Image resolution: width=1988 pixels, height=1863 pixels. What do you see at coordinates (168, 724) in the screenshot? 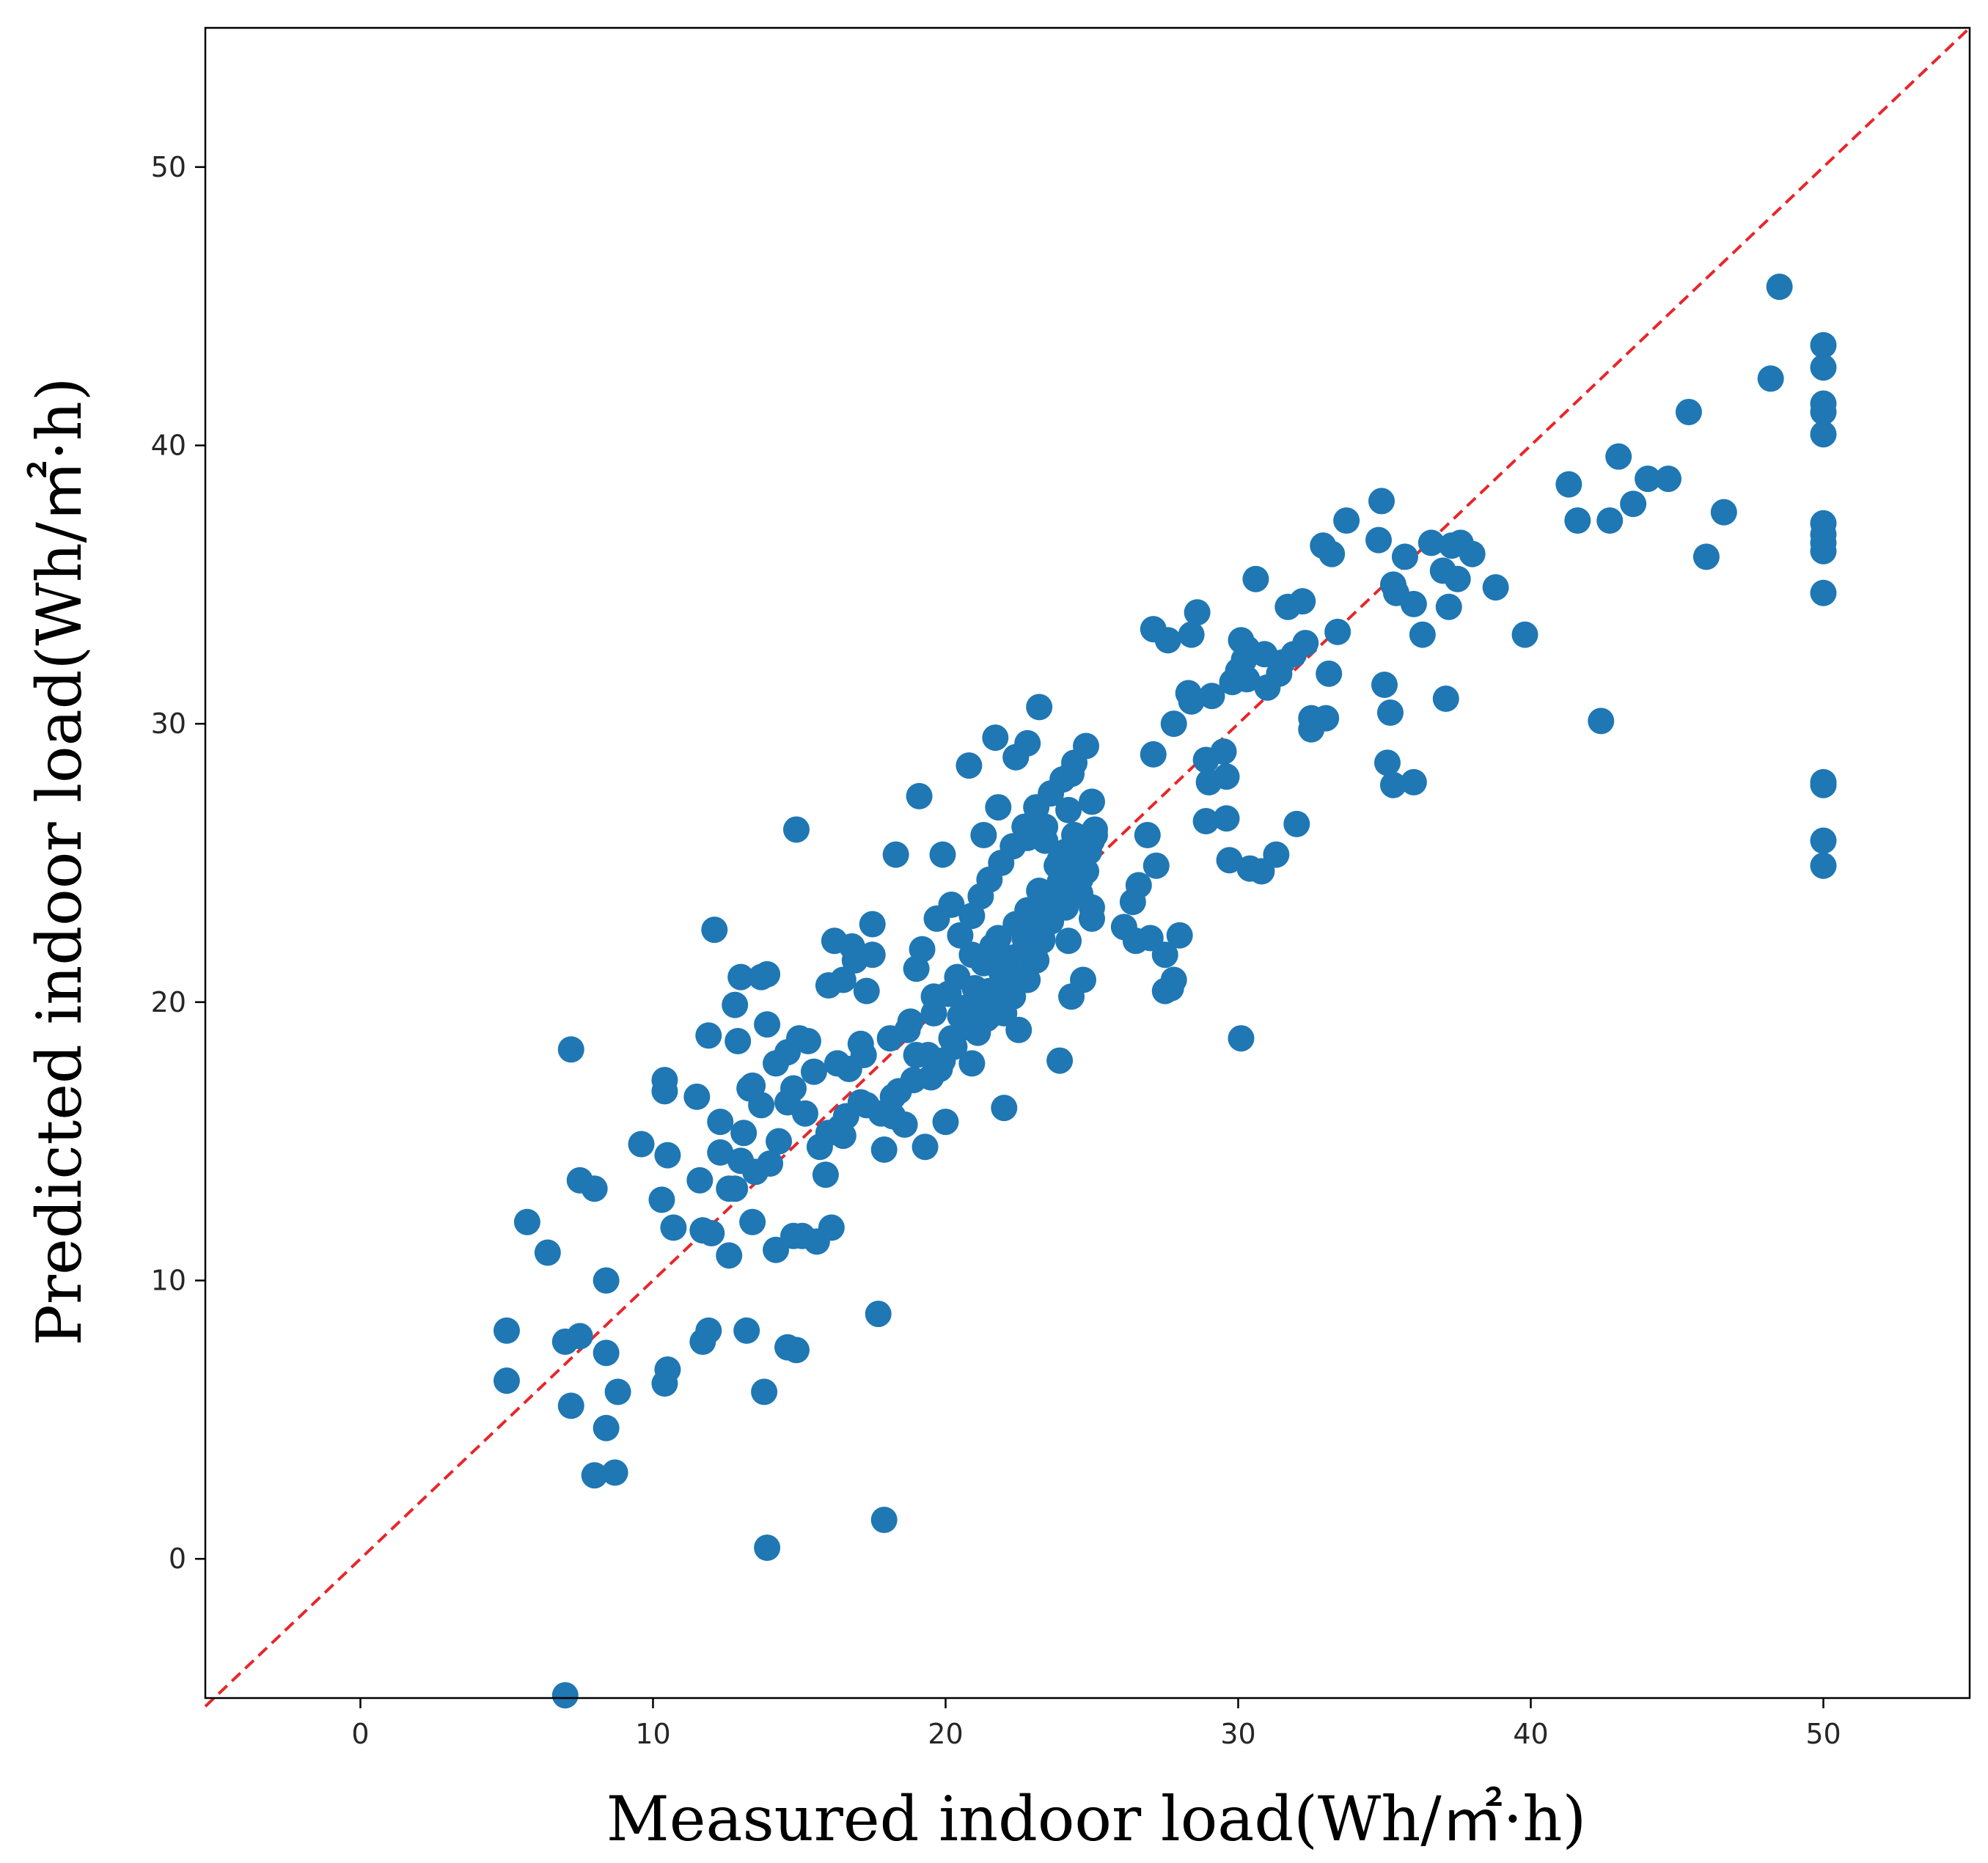
I see `y-tick-label: 30` at bounding box center [168, 724].